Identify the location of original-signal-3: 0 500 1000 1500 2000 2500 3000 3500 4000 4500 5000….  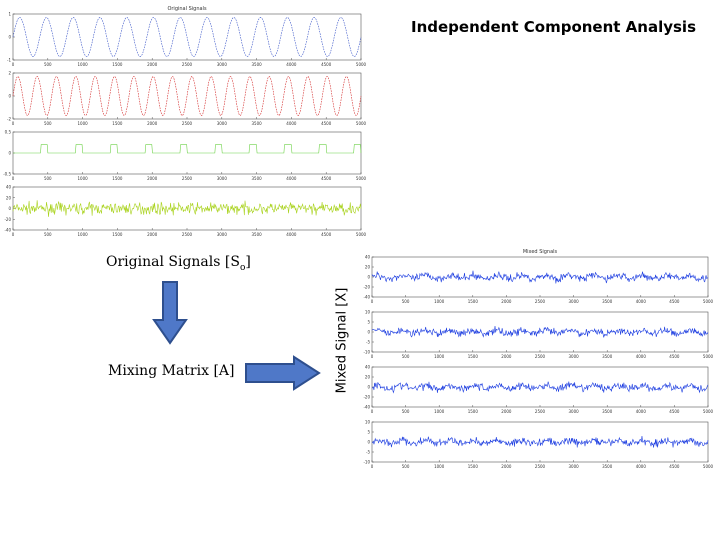
(184, 156).